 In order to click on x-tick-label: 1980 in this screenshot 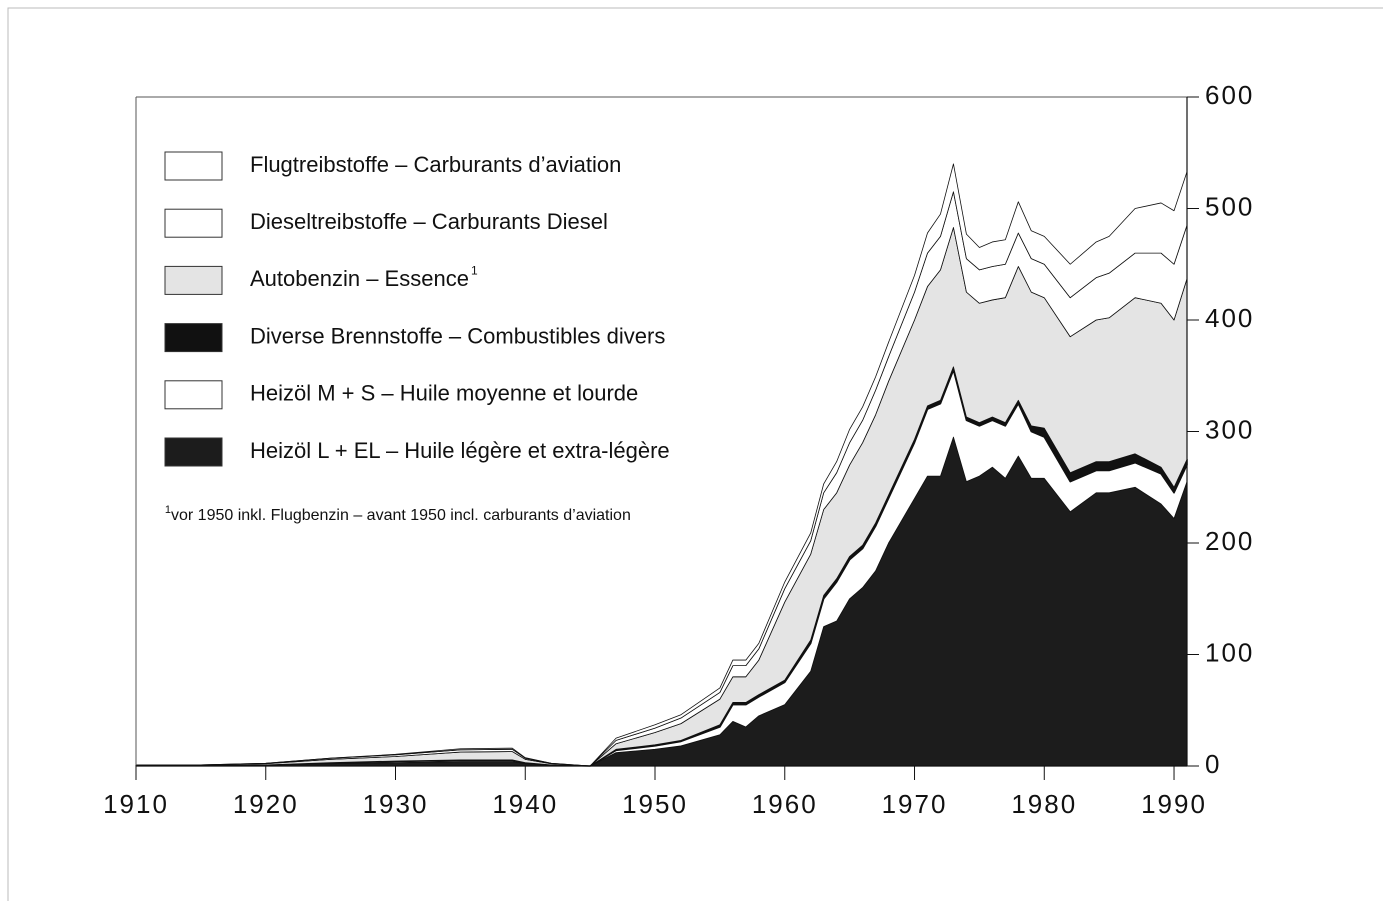, I will do `click(1044, 804)`.